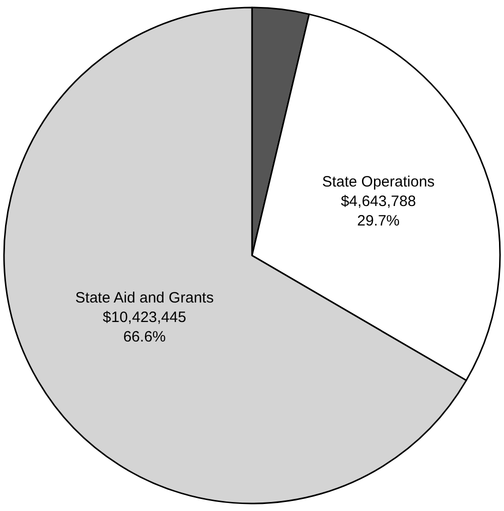 This screenshot has height=511, width=504. Describe the element at coordinates (144, 297) in the screenshot. I see `slice-label: State Aid and Grants` at that location.